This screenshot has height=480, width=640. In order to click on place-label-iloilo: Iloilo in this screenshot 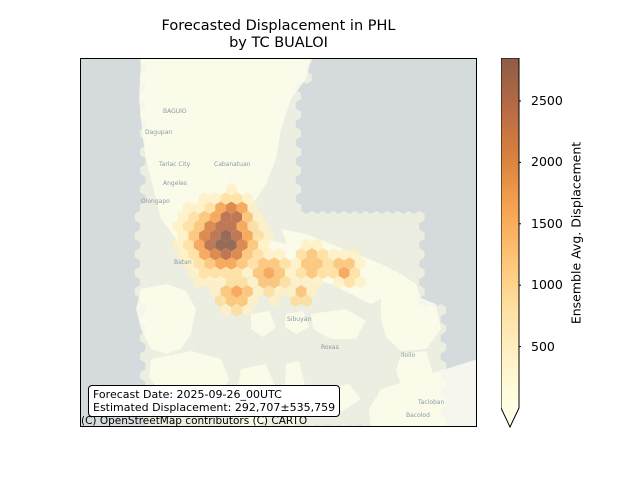, I will do `click(408, 355)`.